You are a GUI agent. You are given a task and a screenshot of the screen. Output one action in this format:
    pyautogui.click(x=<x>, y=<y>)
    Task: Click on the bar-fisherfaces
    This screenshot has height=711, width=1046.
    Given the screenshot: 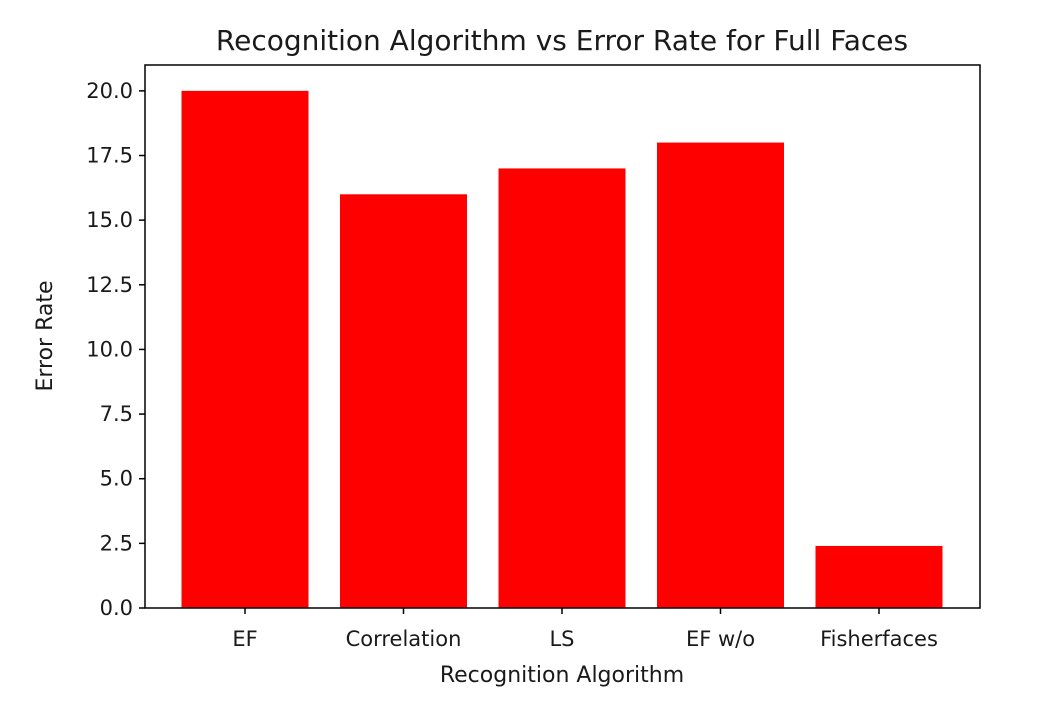 What is the action you would take?
    pyautogui.click(x=879, y=576)
    